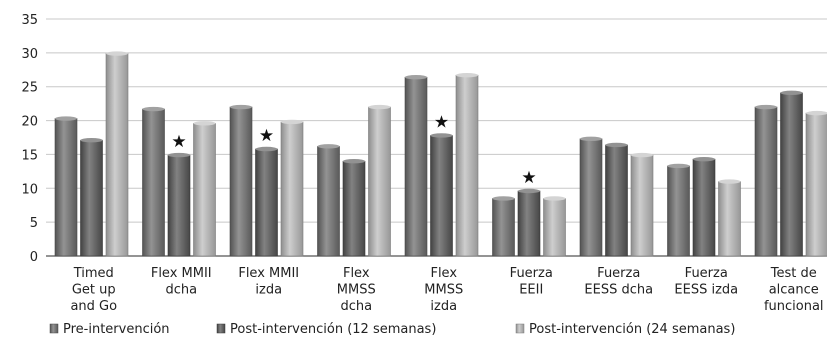  I want to click on x-tick-label: Get up, so click(94, 290).